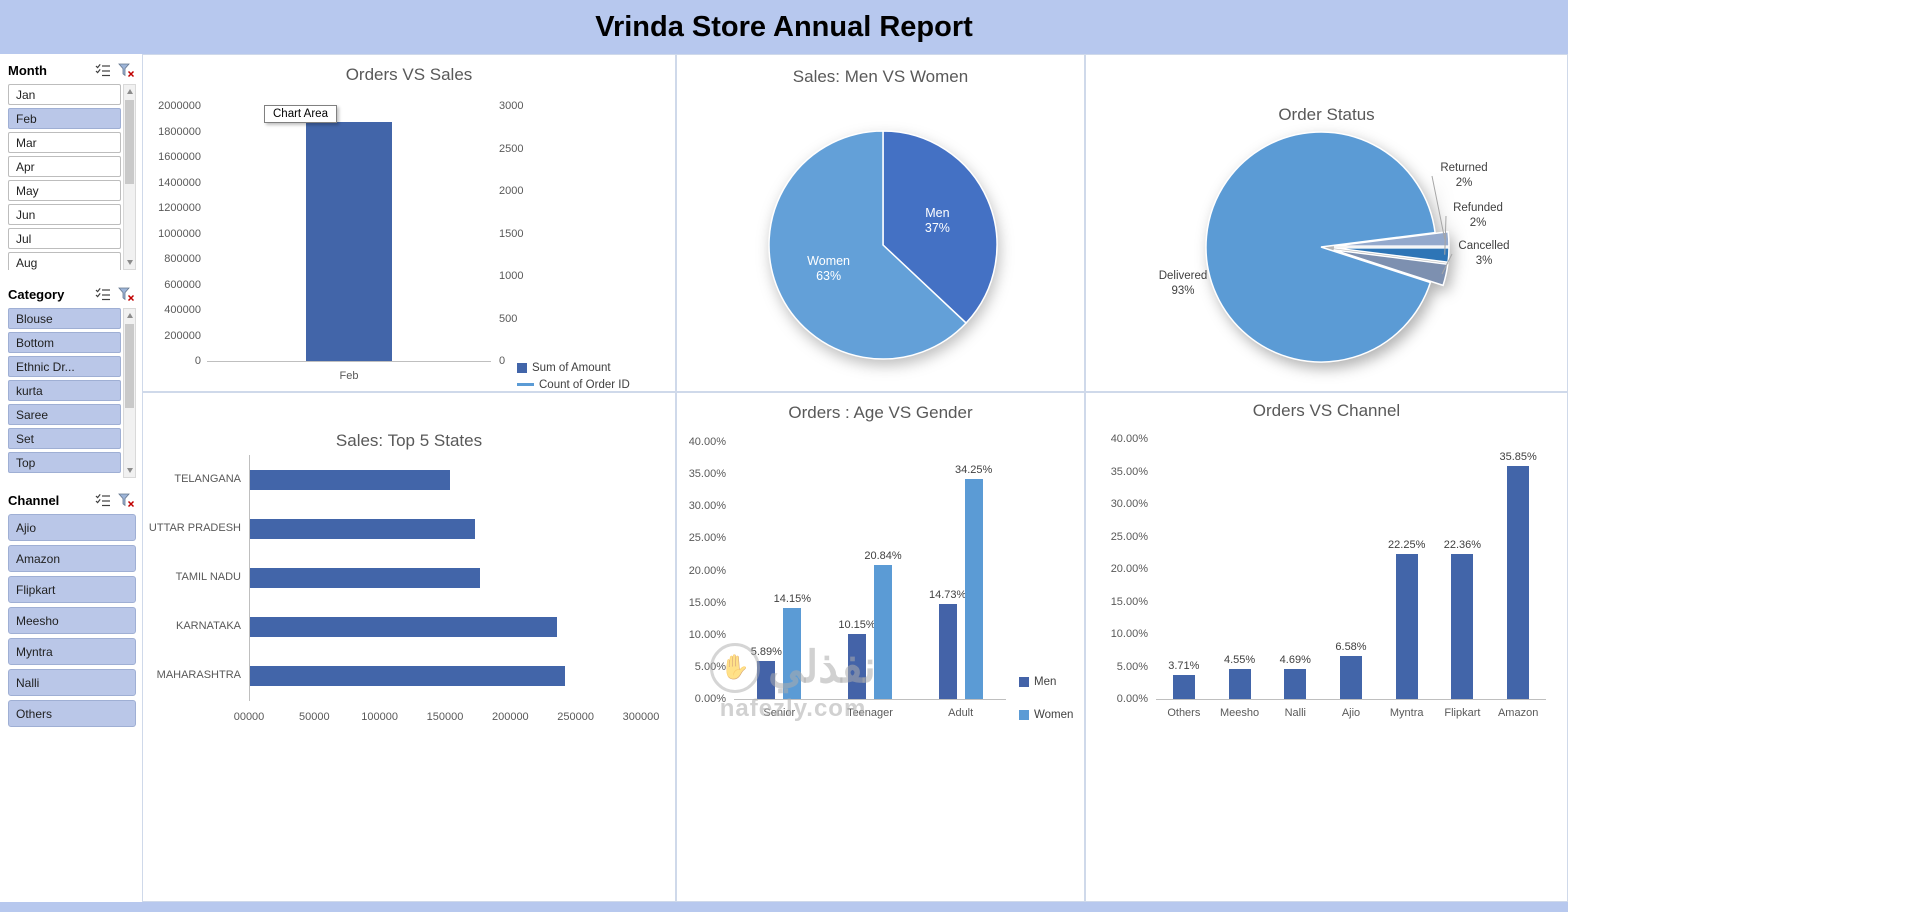 The height and width of the screenshot is (912, 1920). I want to click on slicer-item-meesho: Meesho, so click(72, 620).